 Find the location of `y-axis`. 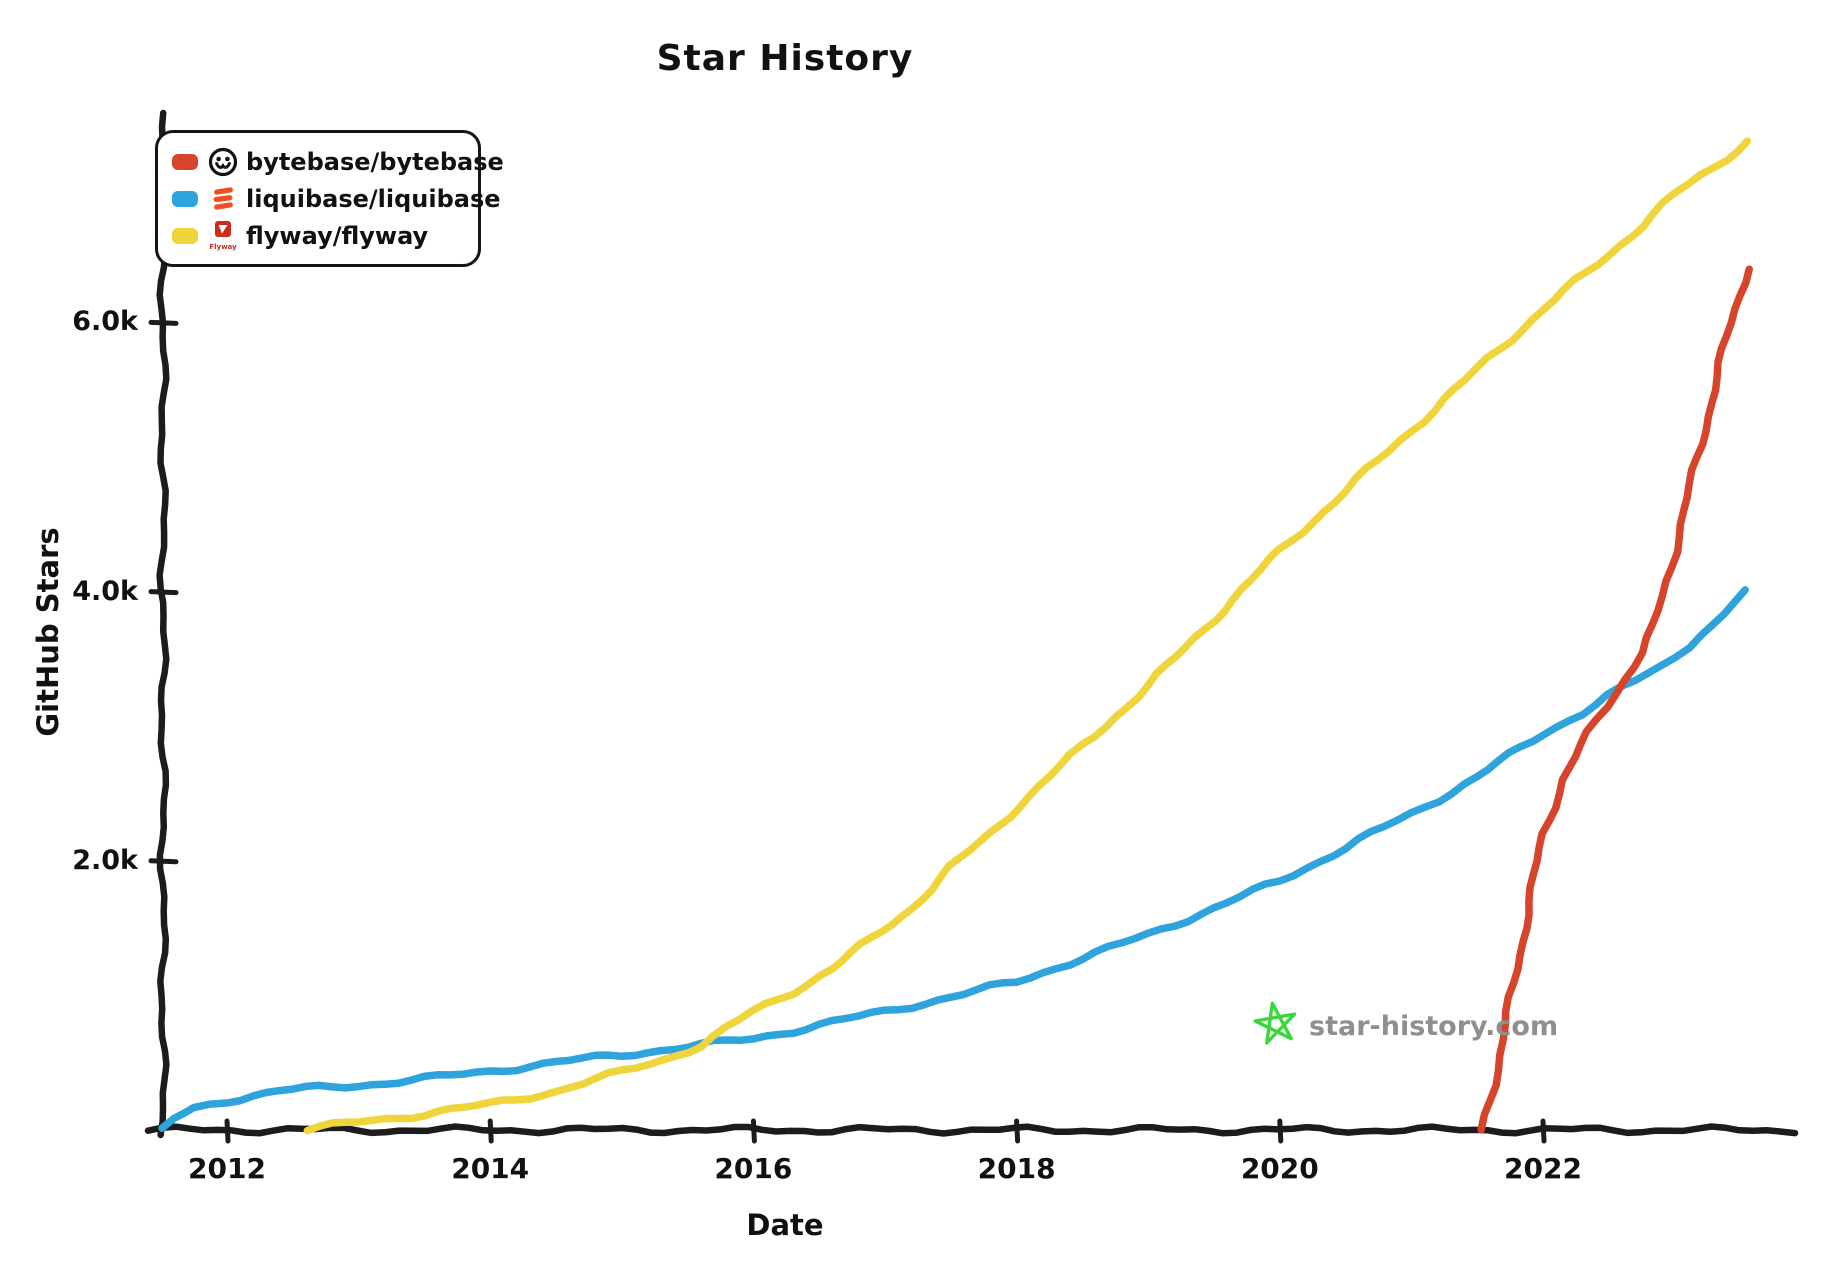

y-axis is located at coordinates (163, 624).